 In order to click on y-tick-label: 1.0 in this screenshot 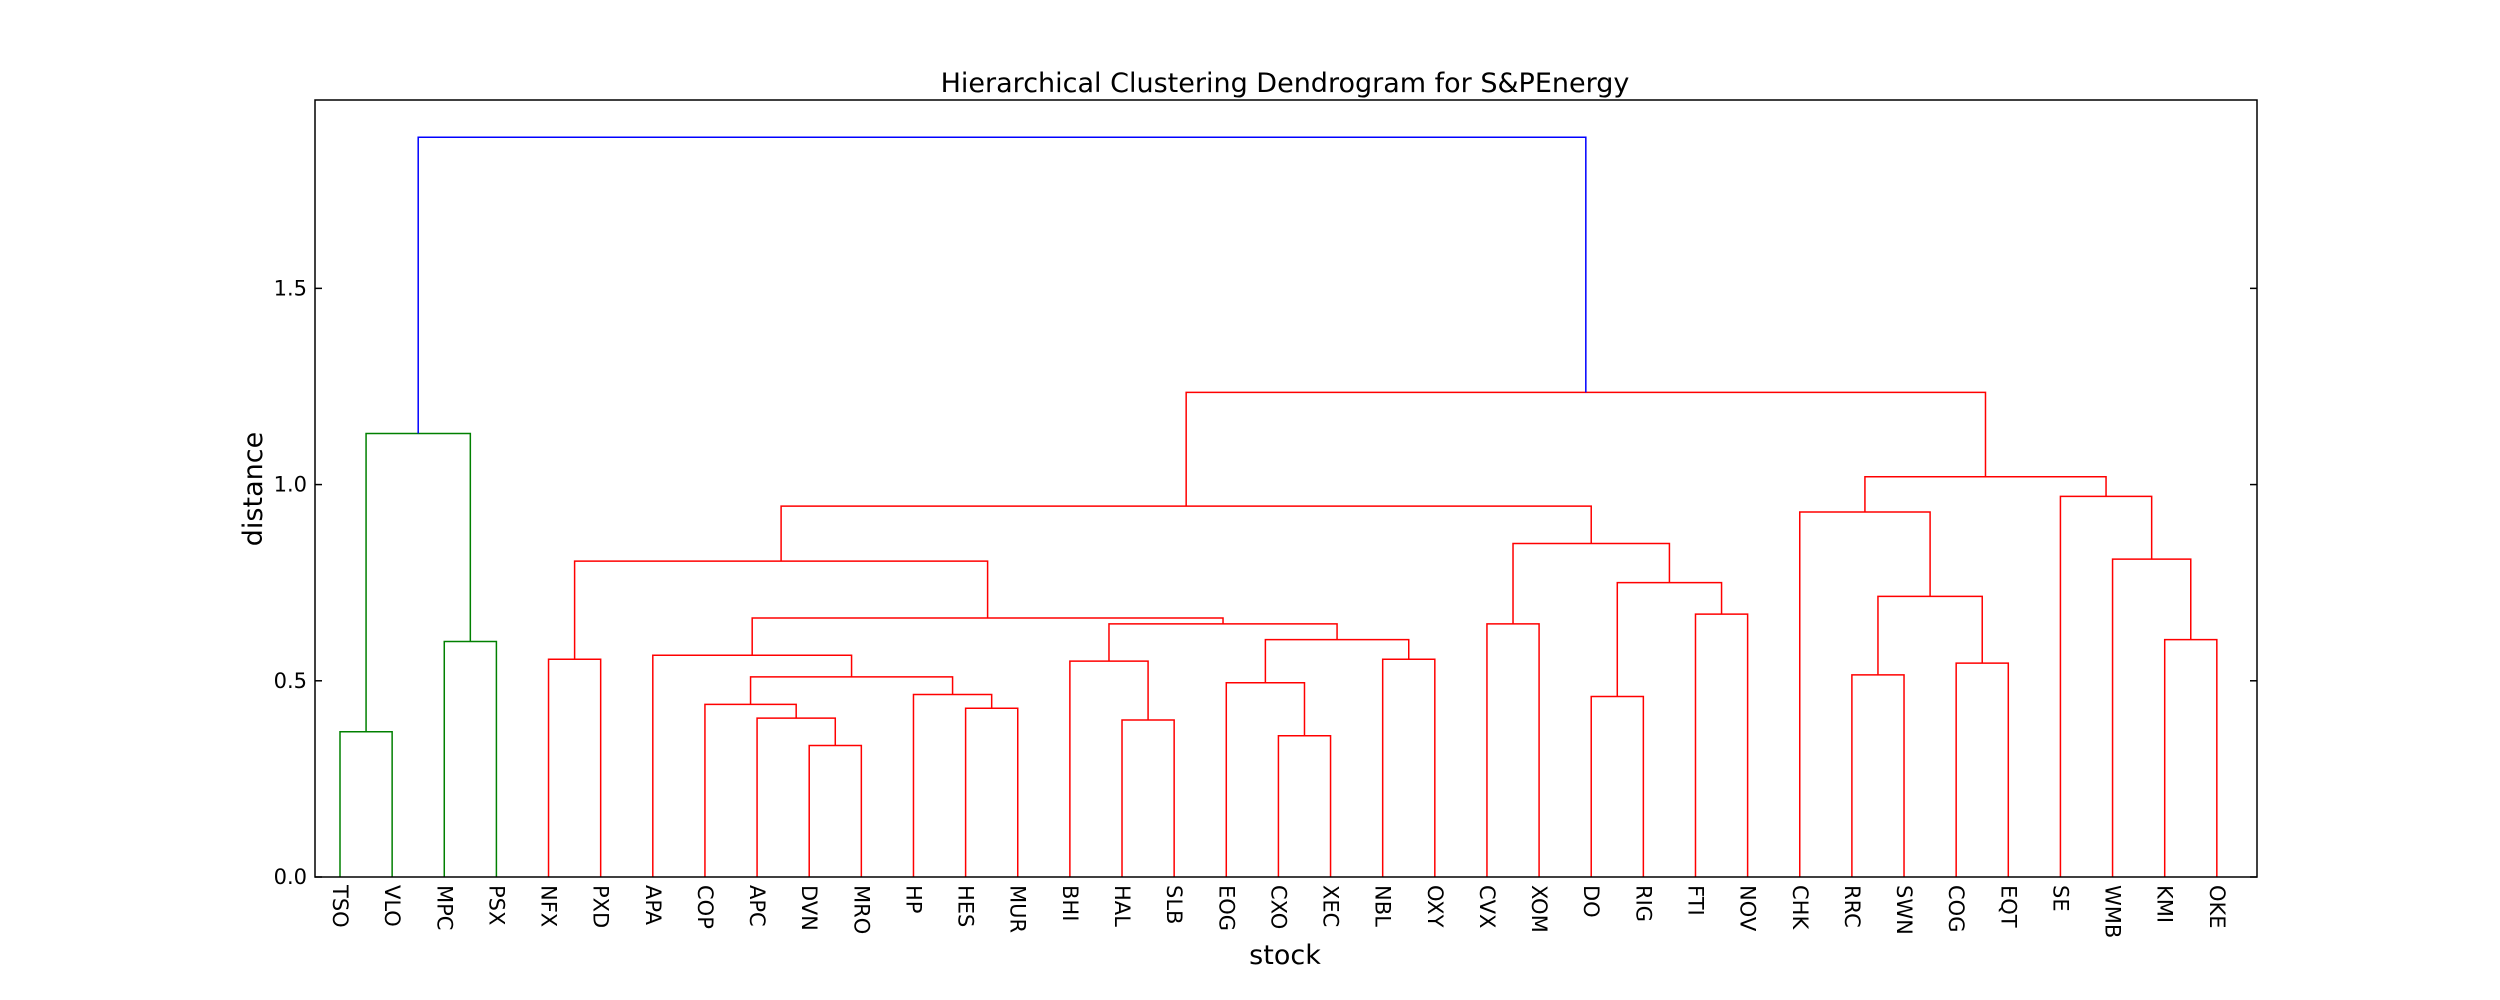, I will do `click(290, 485)`.